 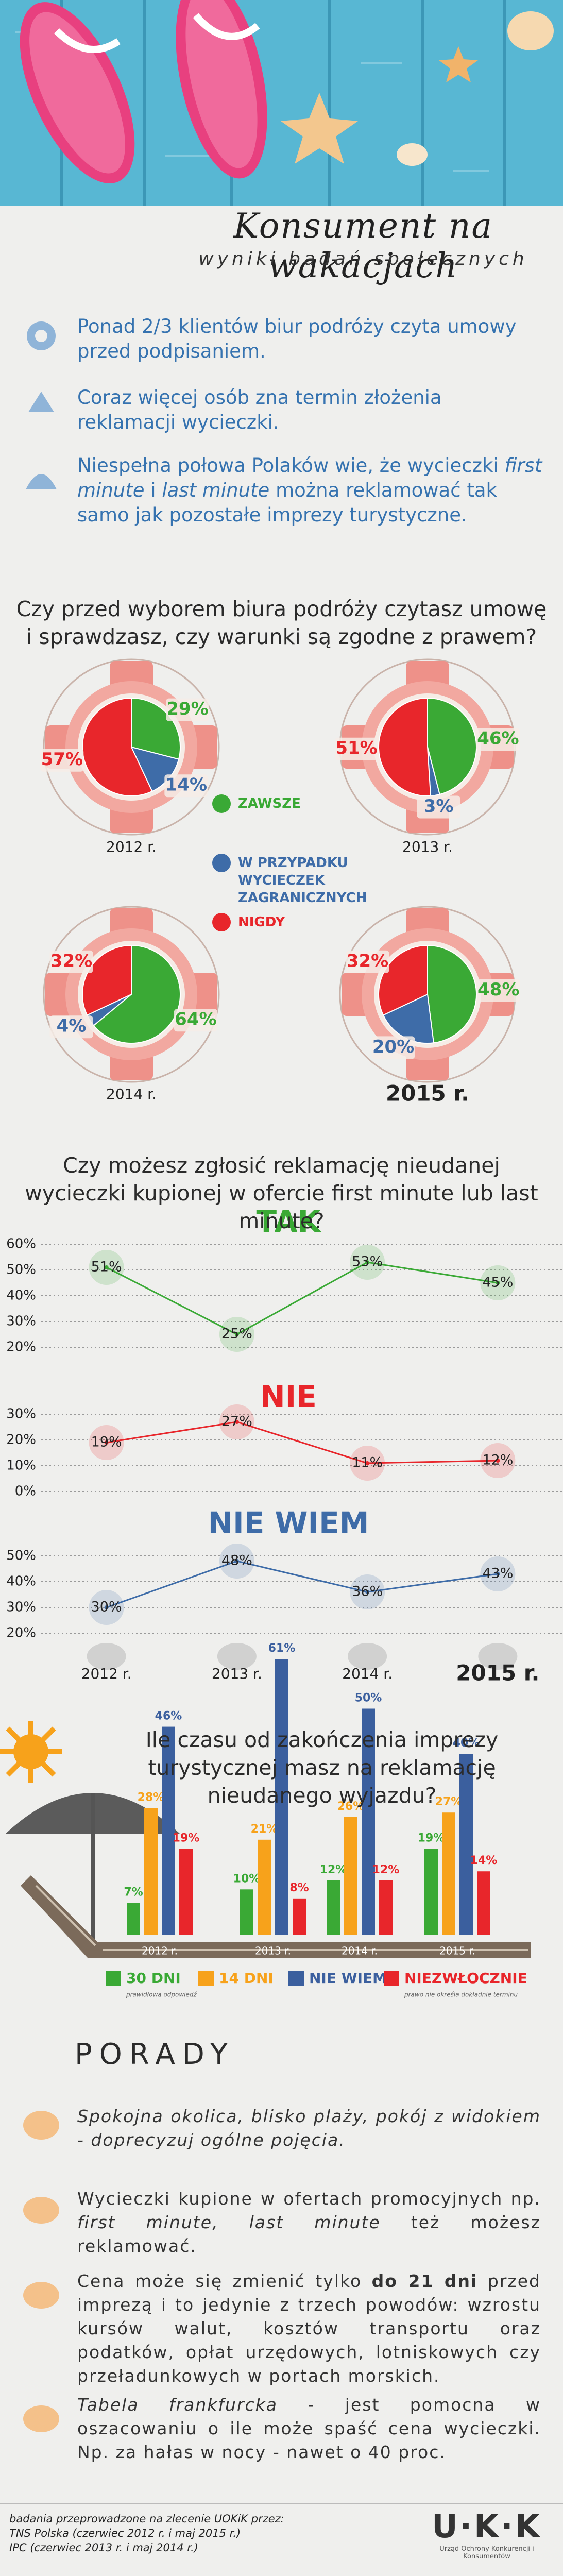 I want to click on value-label: 46%, so click(x=498, y=738).